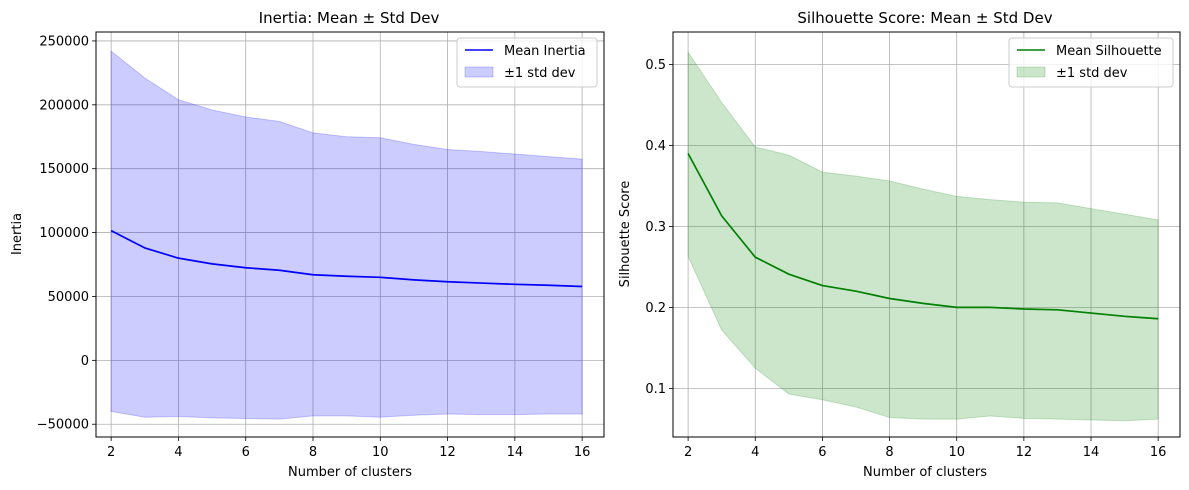 Image resolution: width=1189 pixels, height=490 pixels. What do you see at coordinates (688, 452) in the screenshot?
I see `silhouette-x-tick-label: 2` at bounding box center [688, 452].